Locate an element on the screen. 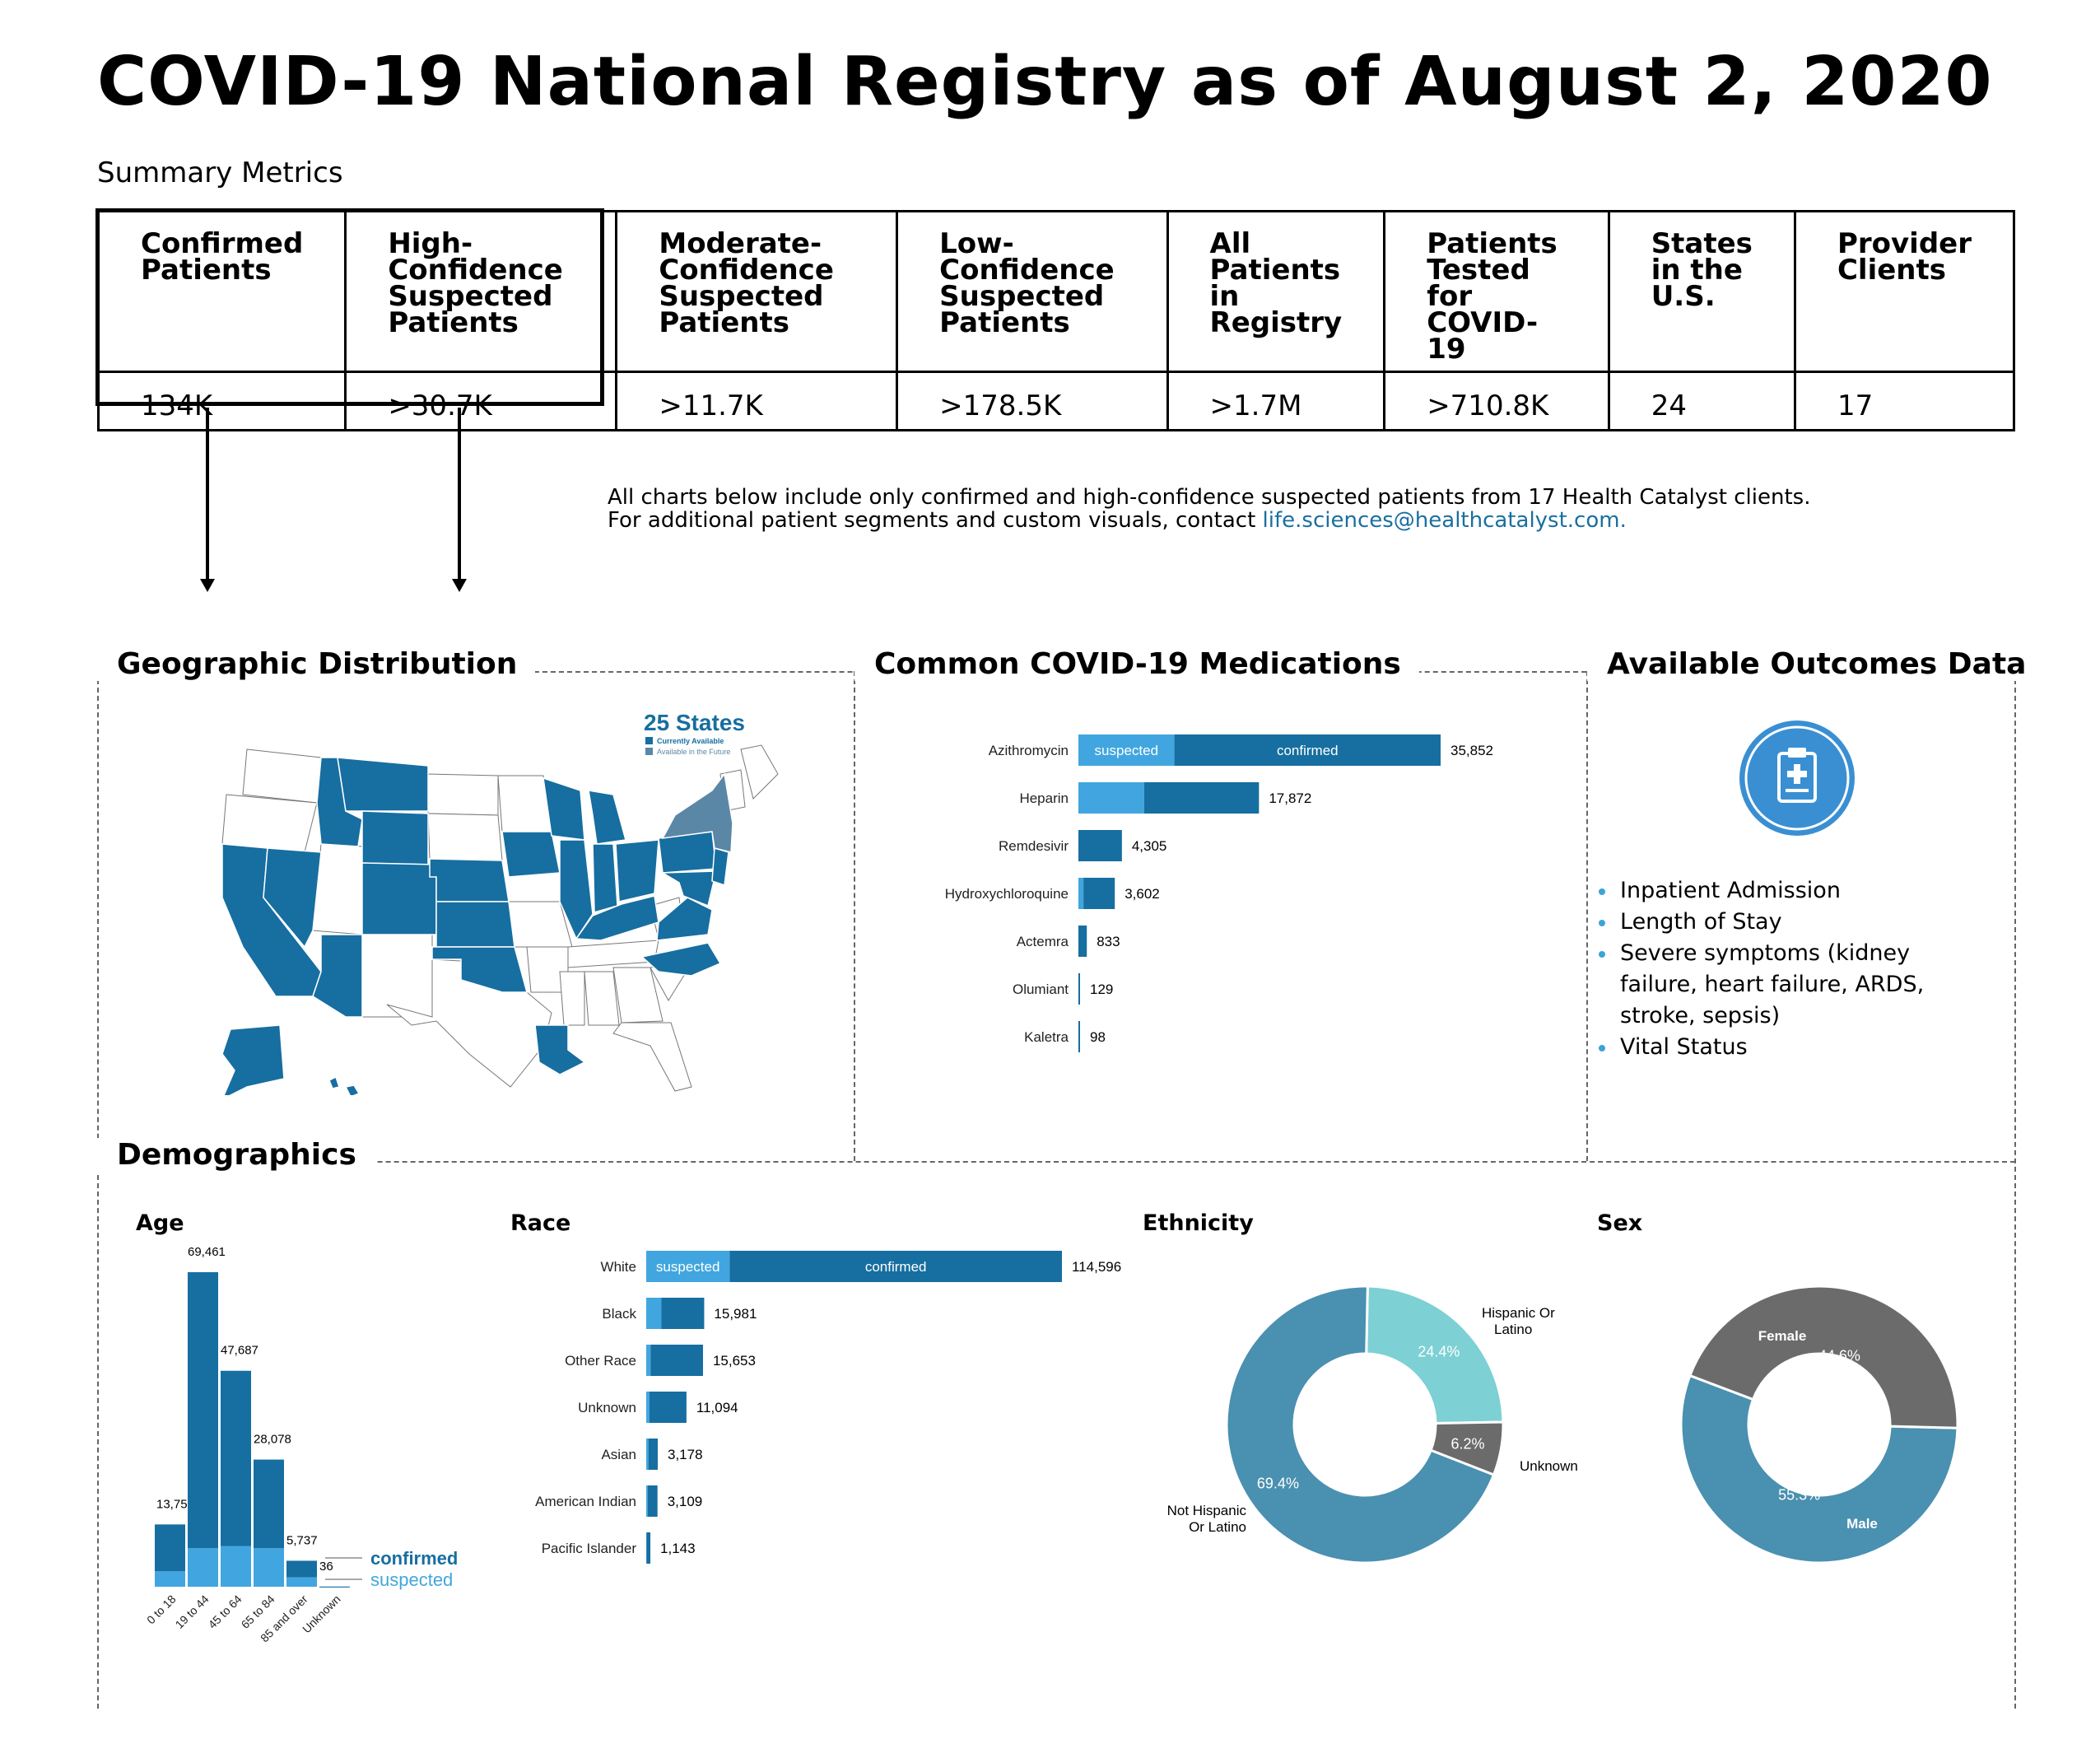 This screenshot has width=2100, height=1758. ethnicity-label-hispanic: Hispanic Or is located at coordinates (1518, 1313).